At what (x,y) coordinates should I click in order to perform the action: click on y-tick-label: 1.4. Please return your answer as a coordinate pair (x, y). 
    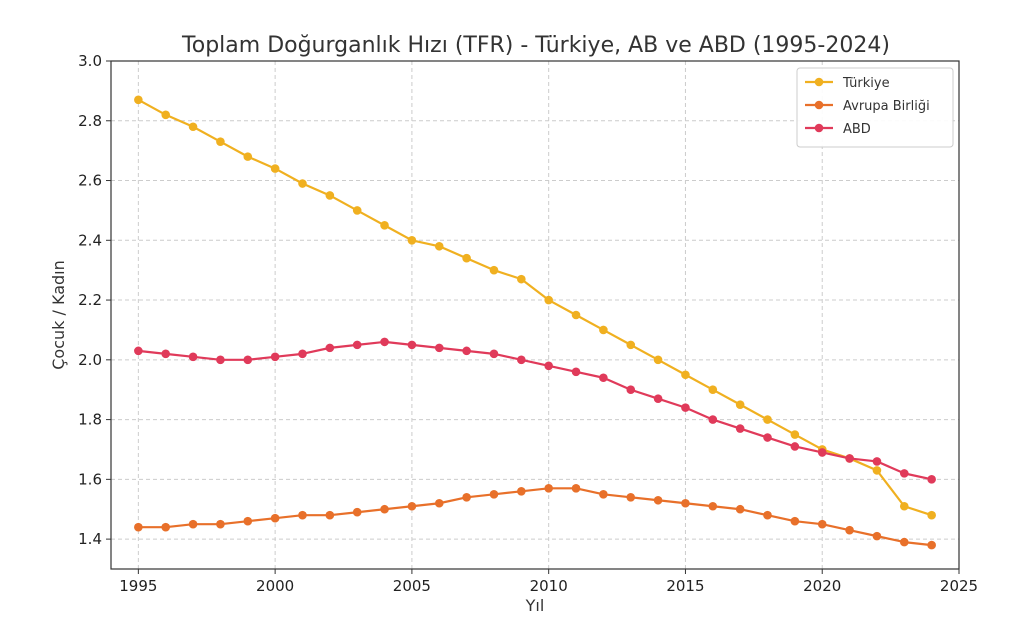
    Looking at the image, I should click on (90, 539).